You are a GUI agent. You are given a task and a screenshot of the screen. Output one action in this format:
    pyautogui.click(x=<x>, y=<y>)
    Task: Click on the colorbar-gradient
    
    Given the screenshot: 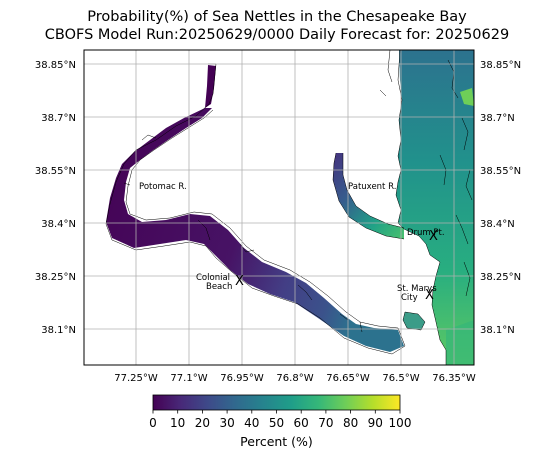 What is the action you would take?
    pyautogui.click(x=276, y=402)
    